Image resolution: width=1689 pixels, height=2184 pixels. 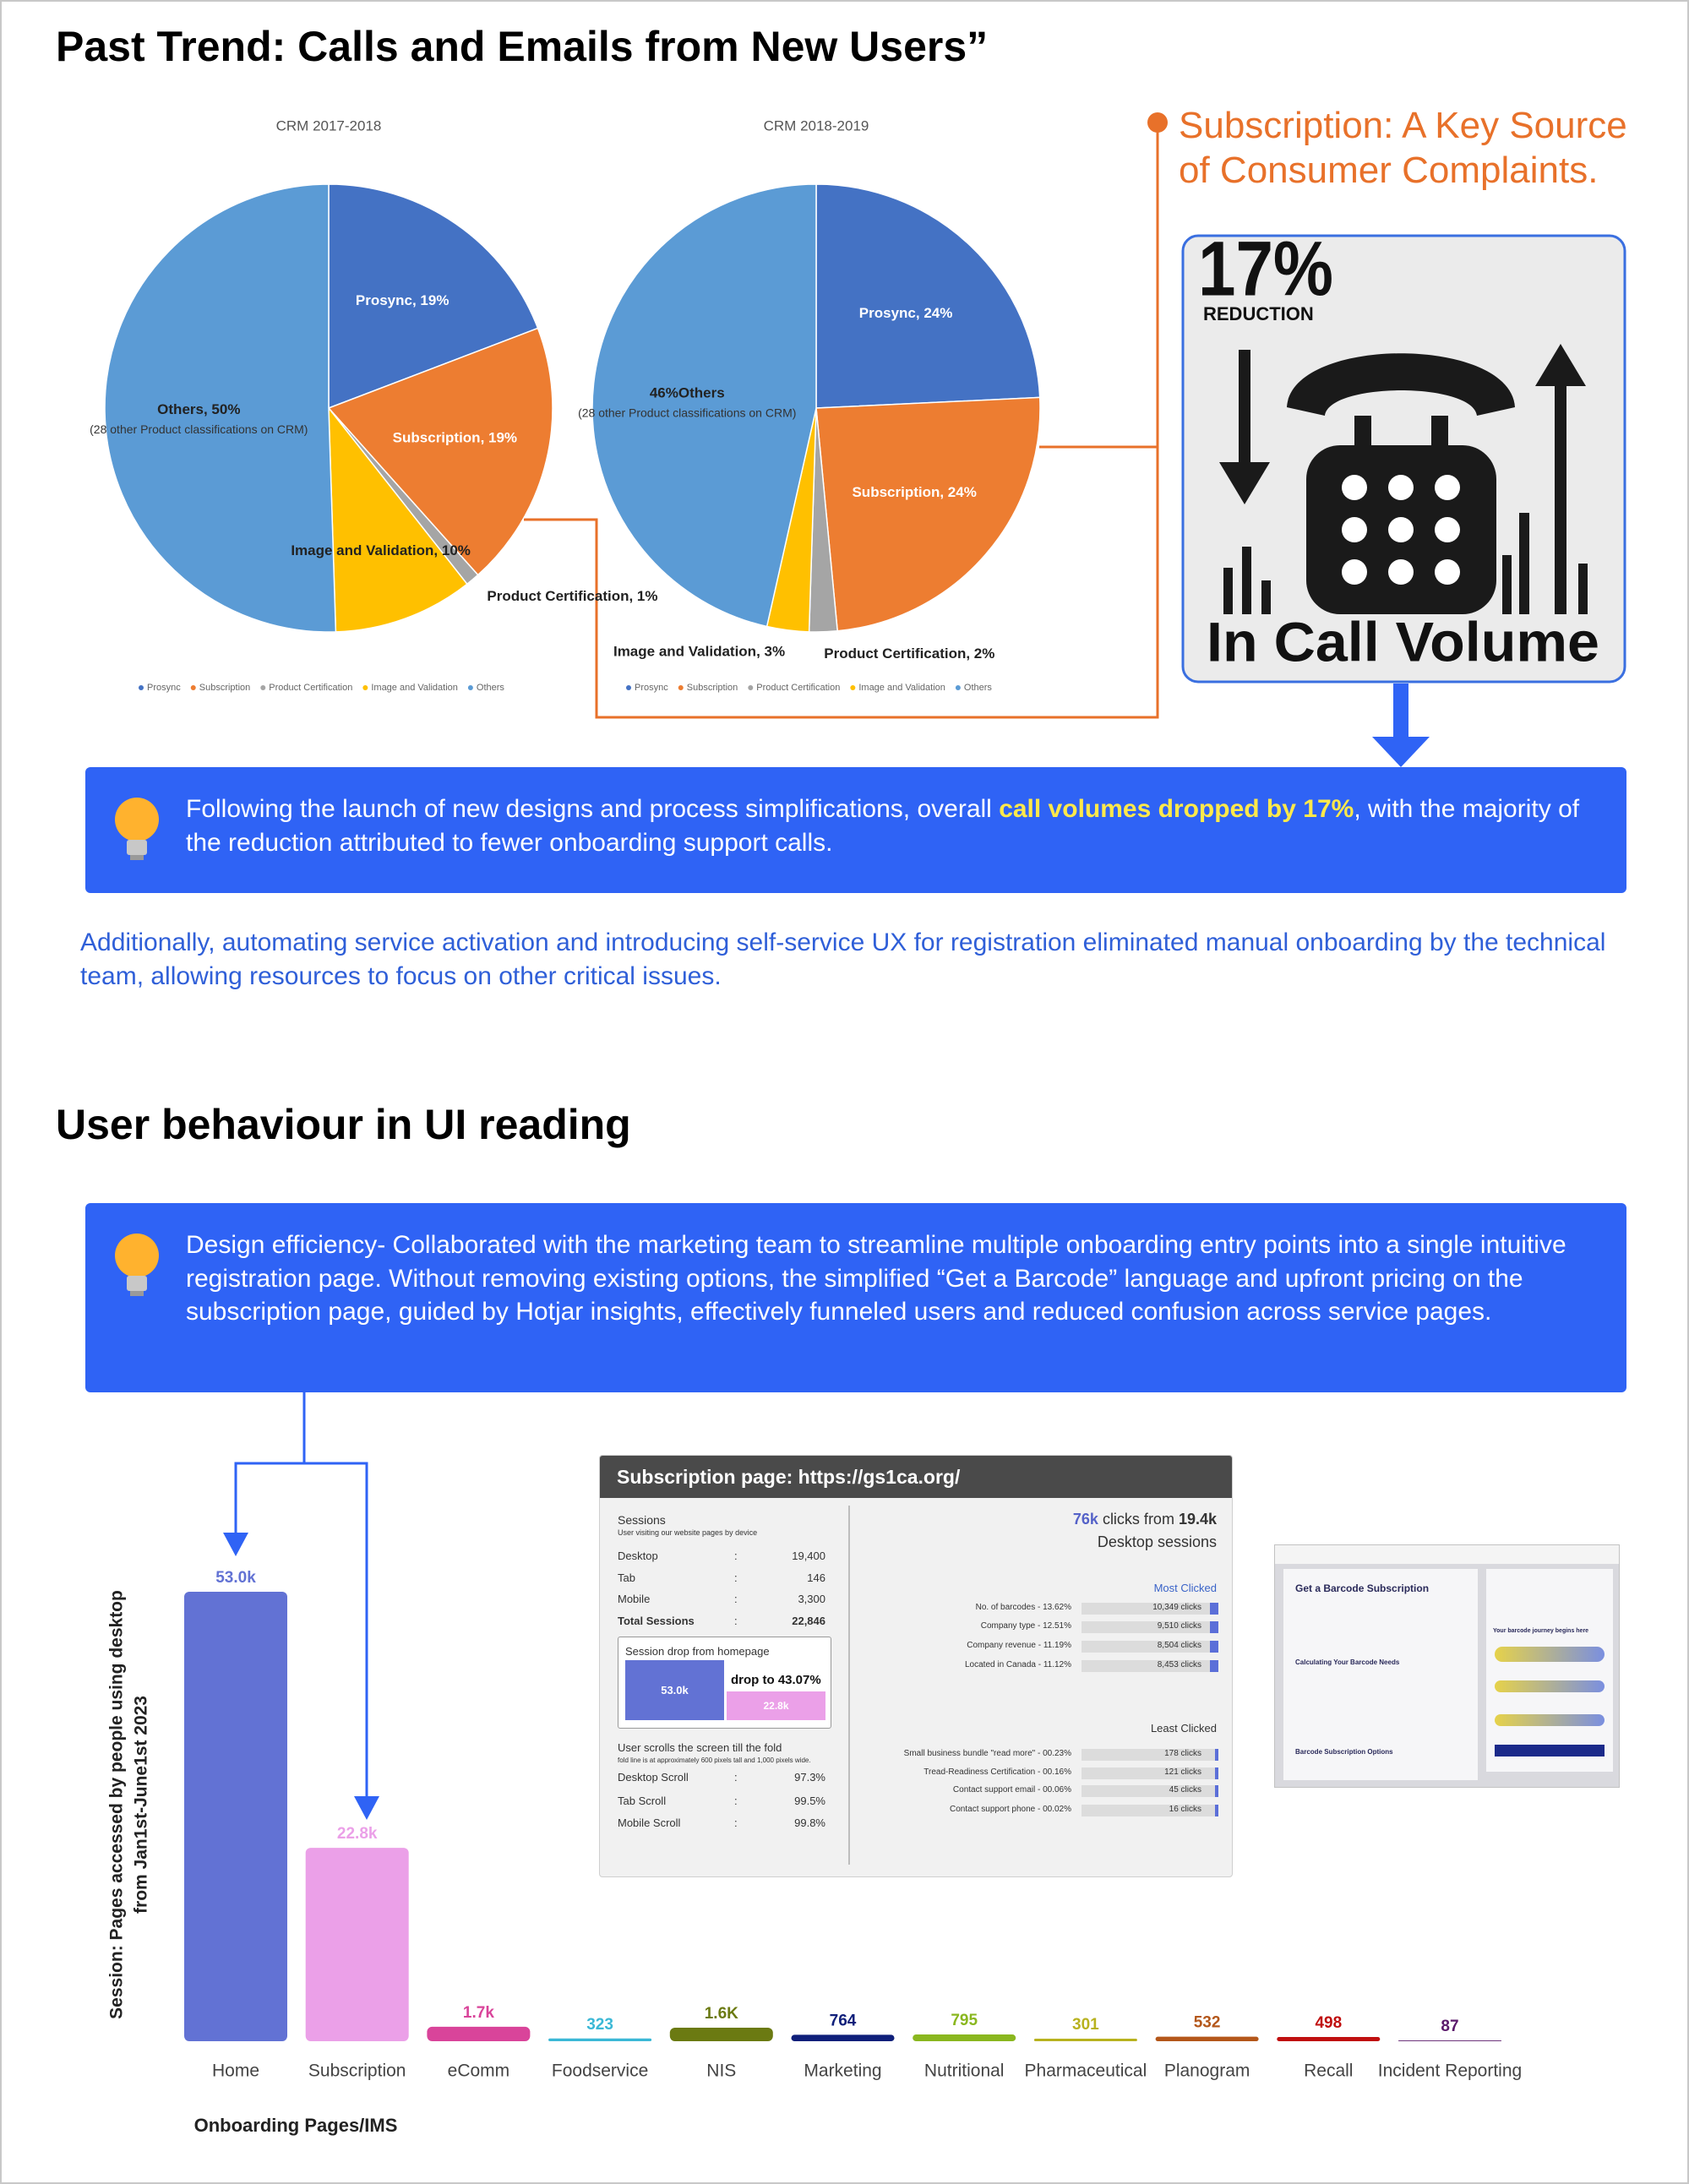 I want to click on data-label: 46%Others, so click(x=687, y=392).